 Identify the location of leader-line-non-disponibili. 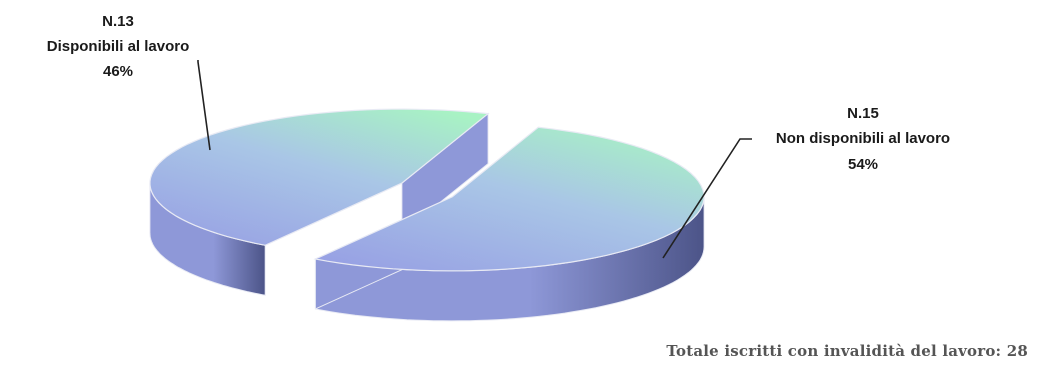
(707, 198).